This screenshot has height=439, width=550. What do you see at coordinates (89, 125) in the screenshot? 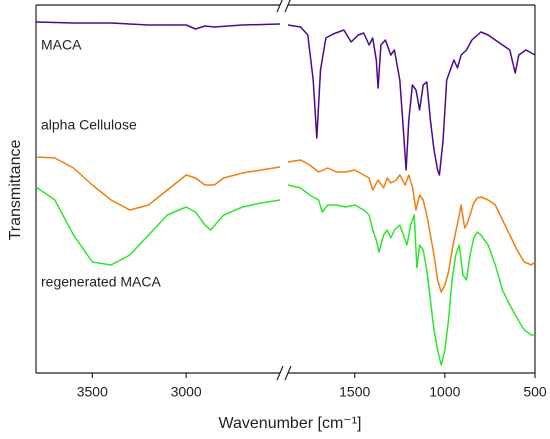
I see `series-label: alpha Cellulose` at bounding box center [89, 125].